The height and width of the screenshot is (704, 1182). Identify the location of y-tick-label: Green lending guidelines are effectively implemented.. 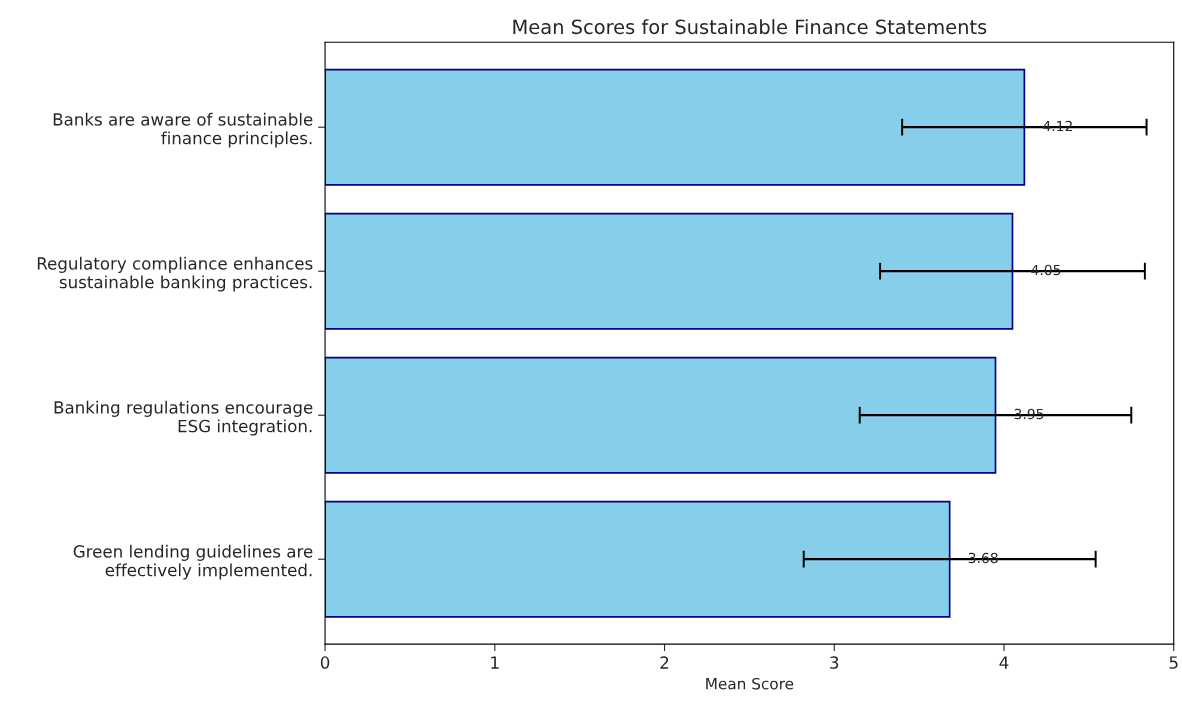
(193, 562).